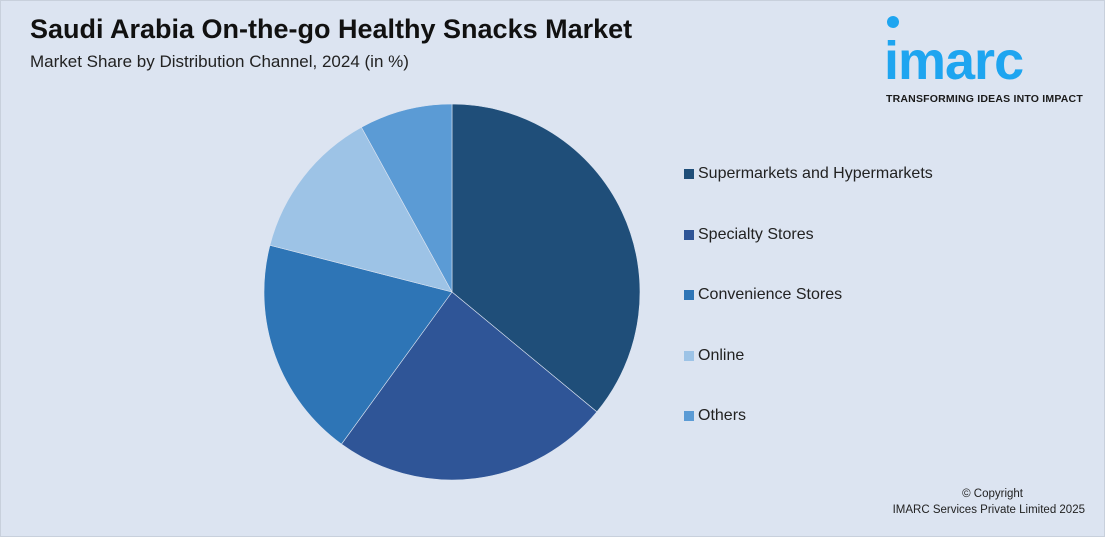 The width and height of the screenshot is (1105, 537). I want to click on legend-label: Supermarkets and Hypermarkets, so click(815, 173).